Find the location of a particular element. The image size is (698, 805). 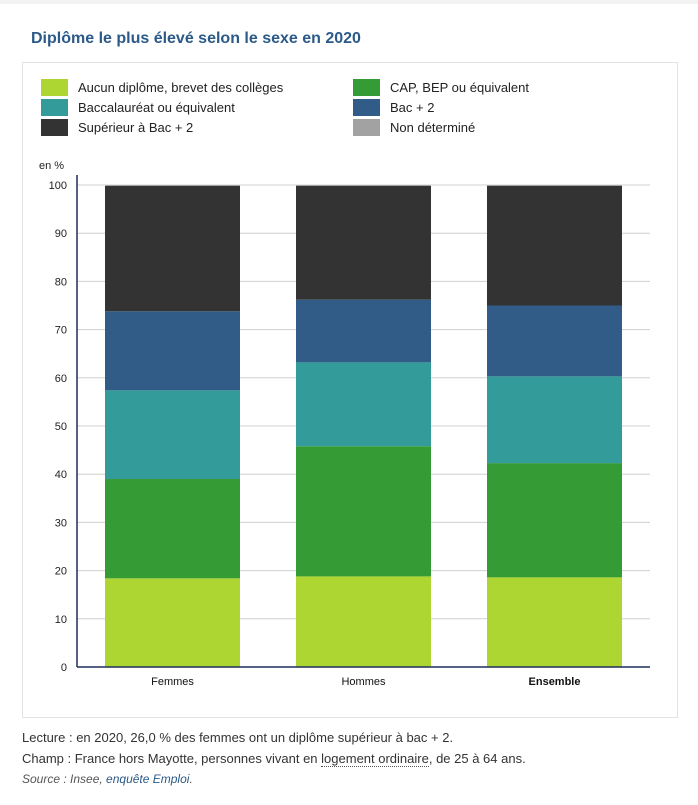

y-tick-label-50: 50 is located at coordinates (61, 427).